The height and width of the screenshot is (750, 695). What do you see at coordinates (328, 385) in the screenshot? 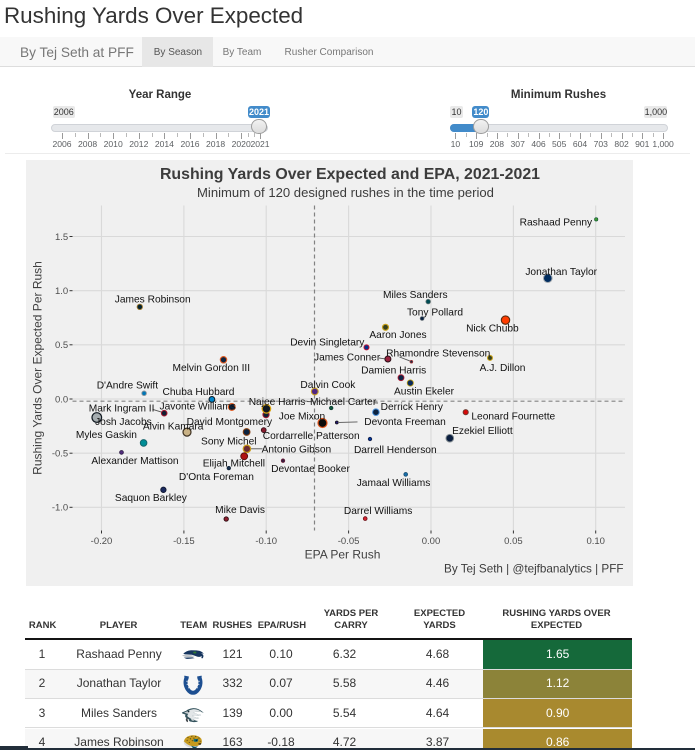
I see `svg-text: Dalvin Cook` at bounding box center [328, 385].